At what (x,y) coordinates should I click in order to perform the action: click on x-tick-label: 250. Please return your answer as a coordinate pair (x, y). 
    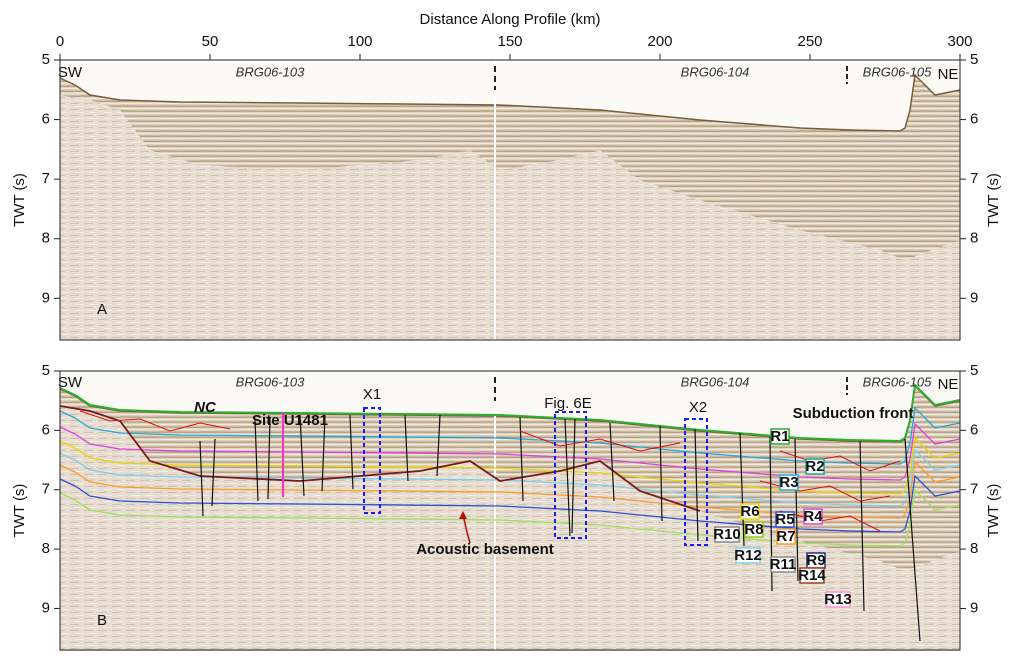
    Looking at the image, I should click on (809, 41).